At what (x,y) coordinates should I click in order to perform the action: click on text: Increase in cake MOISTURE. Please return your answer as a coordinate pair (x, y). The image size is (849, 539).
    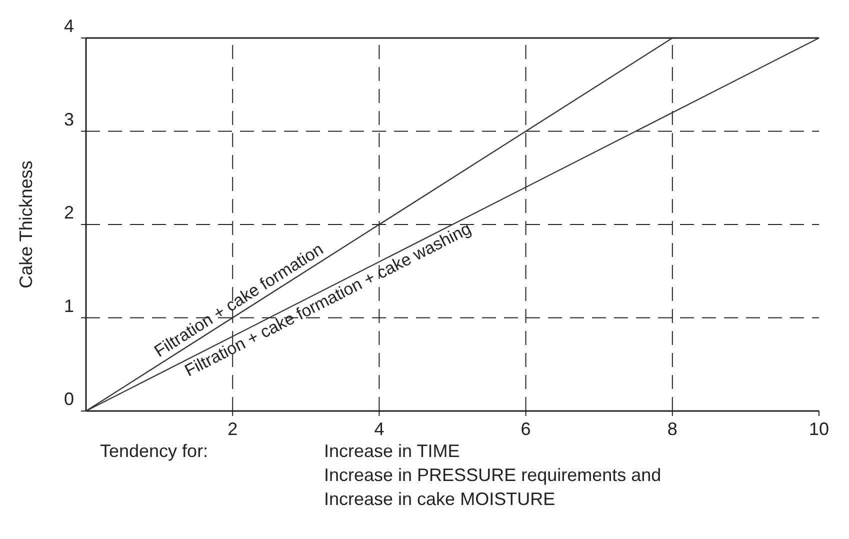
    Looking at the image, I should click on (440, 499).